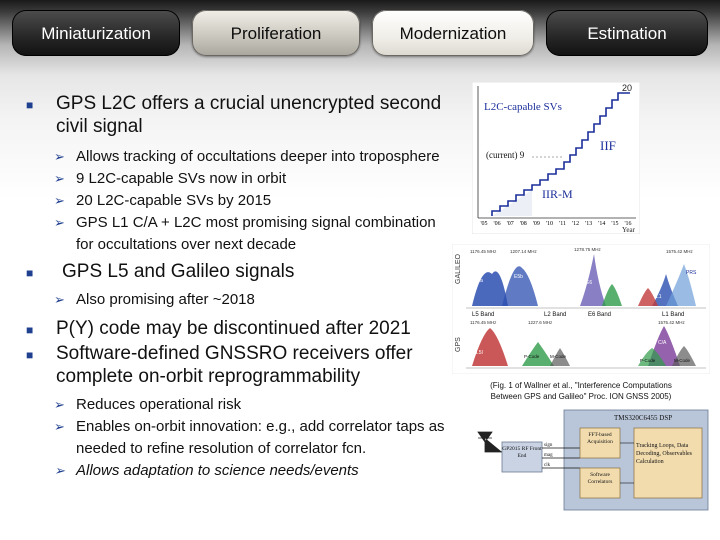 The height and width of the screenshot is (540, 720). Describe the element at coordinates (458, 344) in the screenshot. I see `gps-axis-label: GPS` at that location.